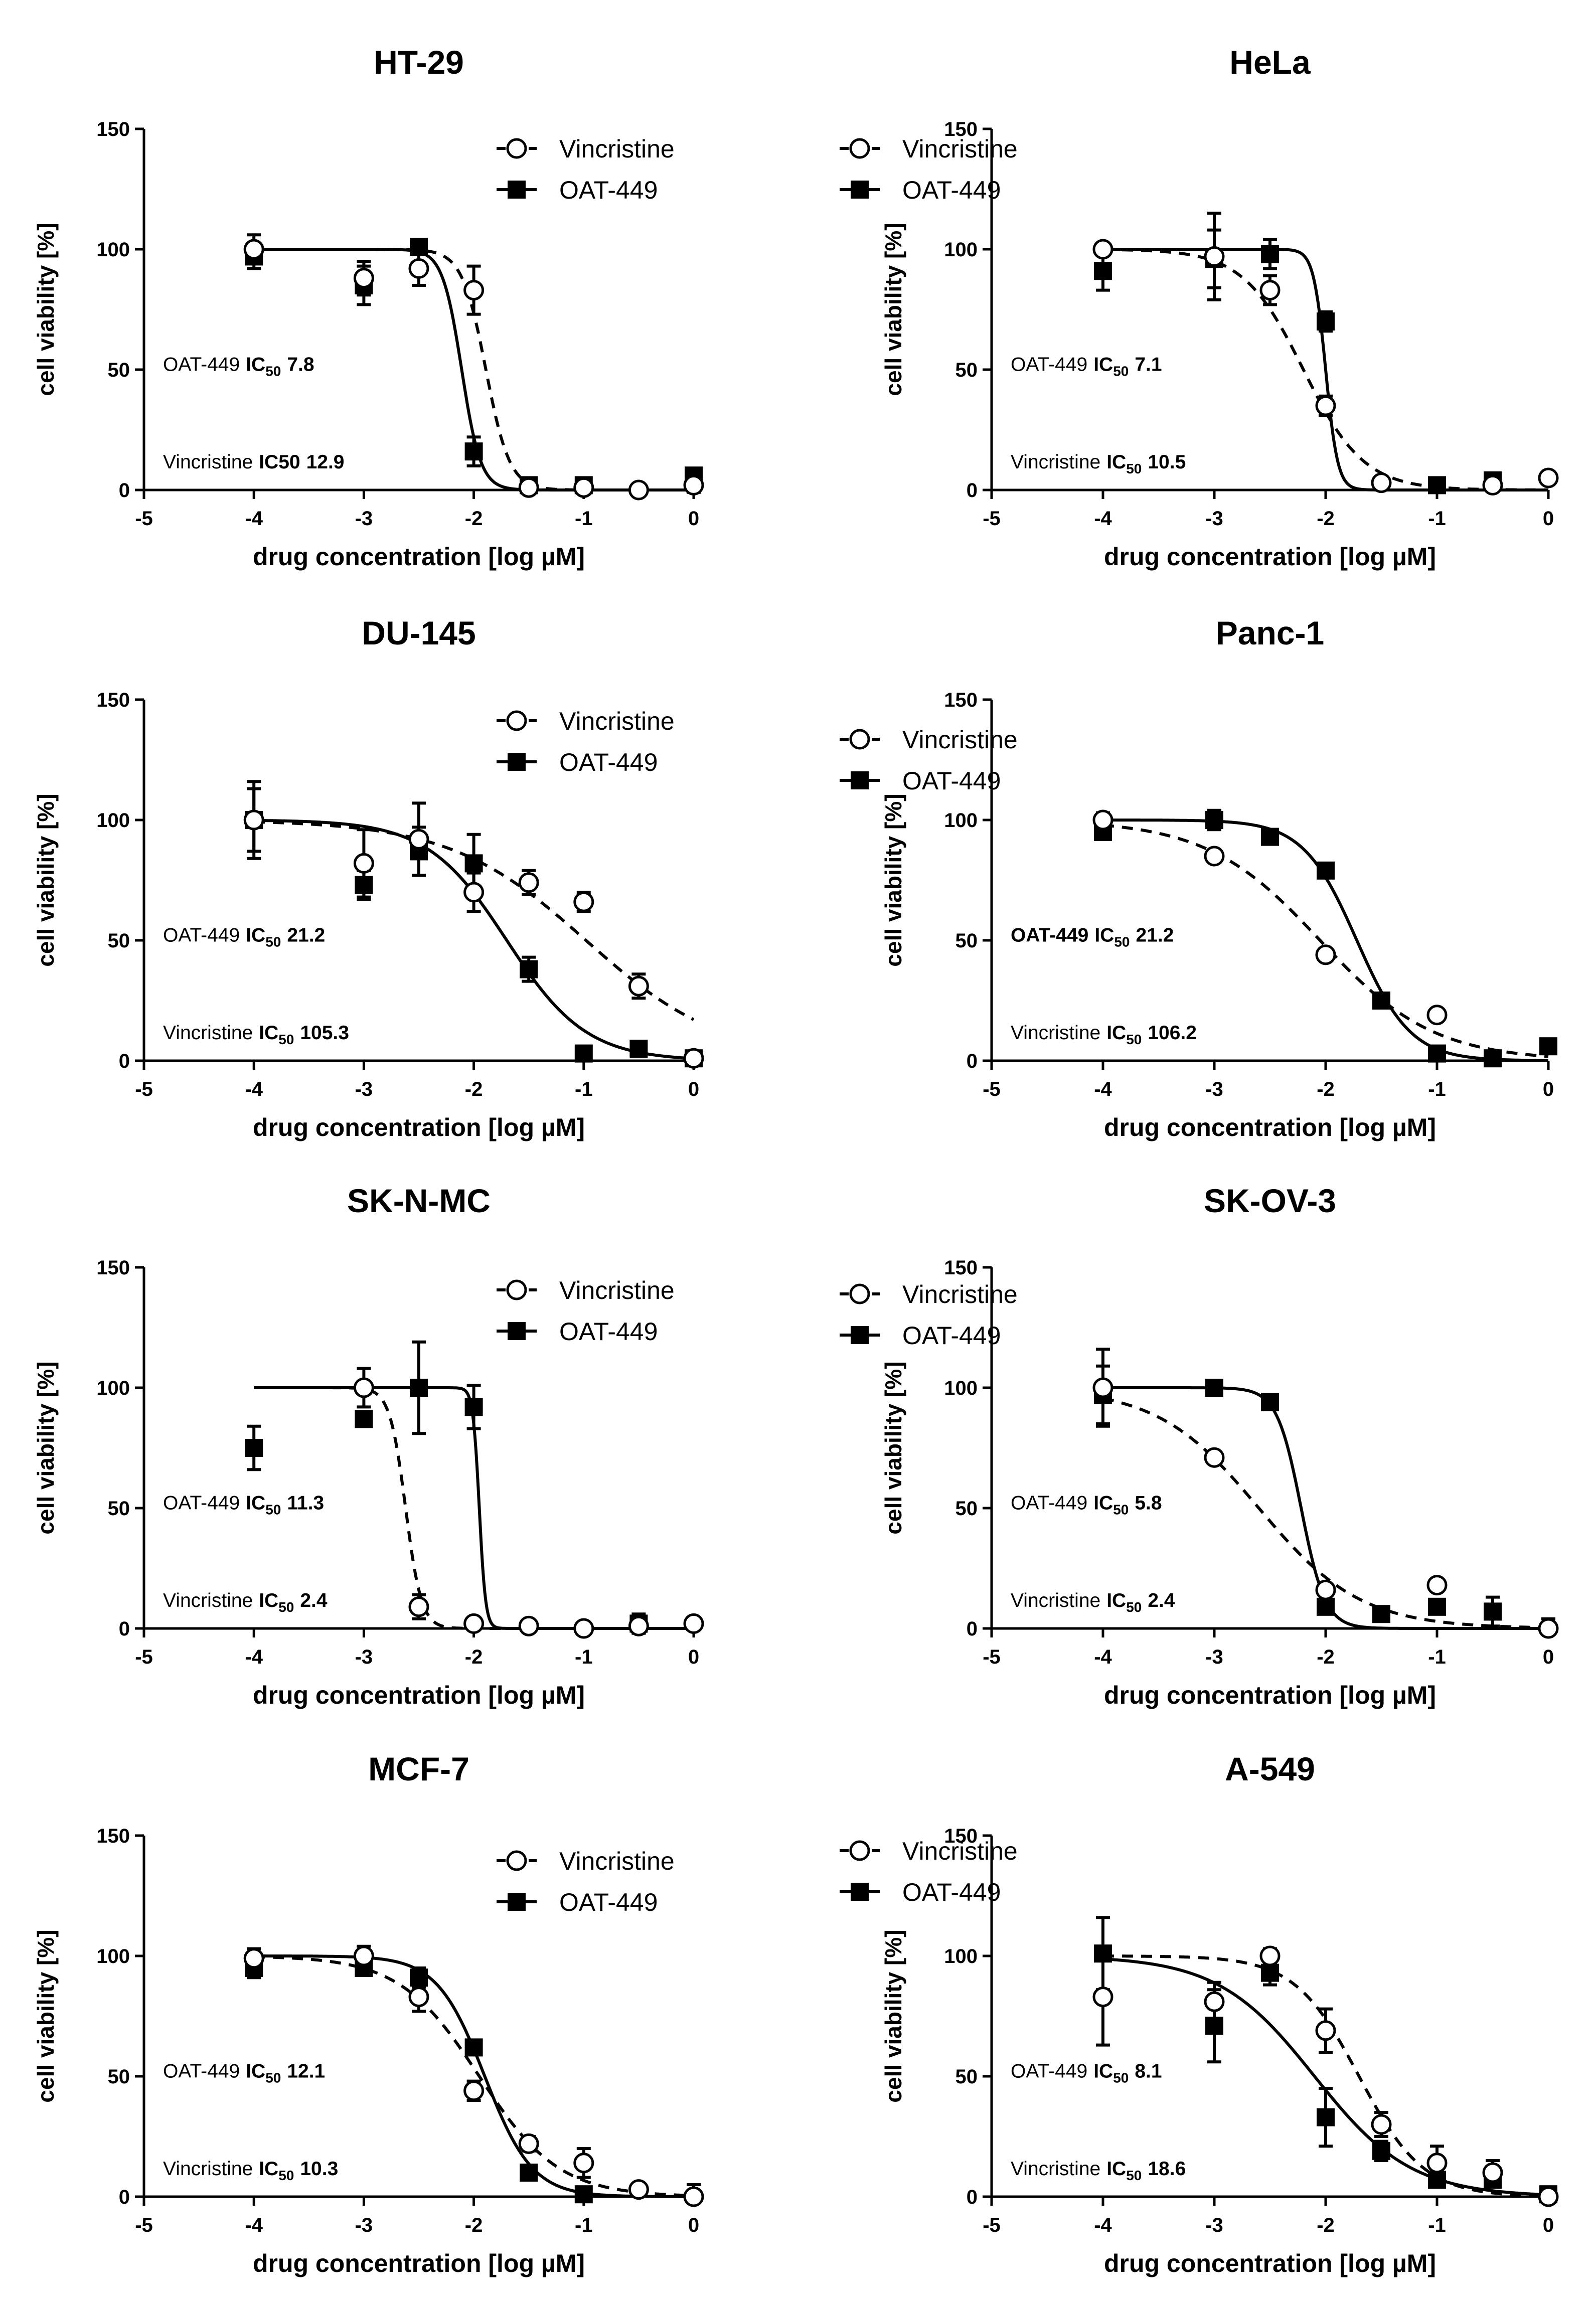 The width and height of the screenshot is (1596, 2301). Describe the element at coordinates (244, 2073) in the screenshot. I see `ic50-annotation: OAT-449 IC50 12.1` at that location.